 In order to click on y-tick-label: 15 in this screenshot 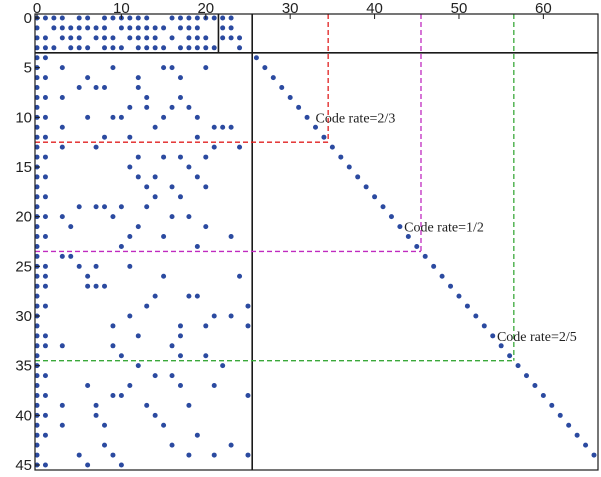, I will do `click(23, 167)`.